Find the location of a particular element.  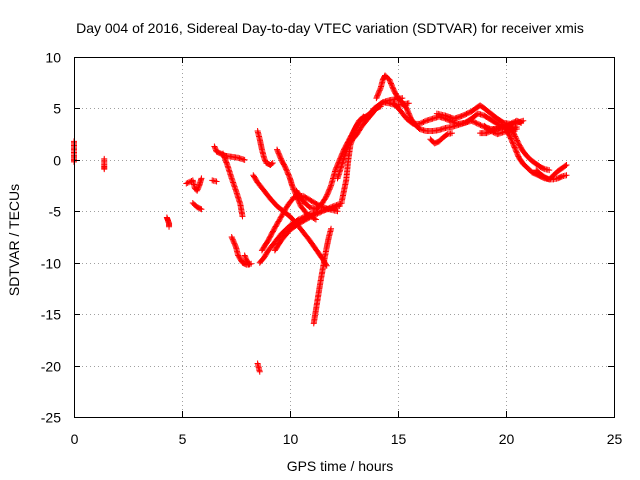

y-tick-label: 10 is located at coordinates (53, 58).